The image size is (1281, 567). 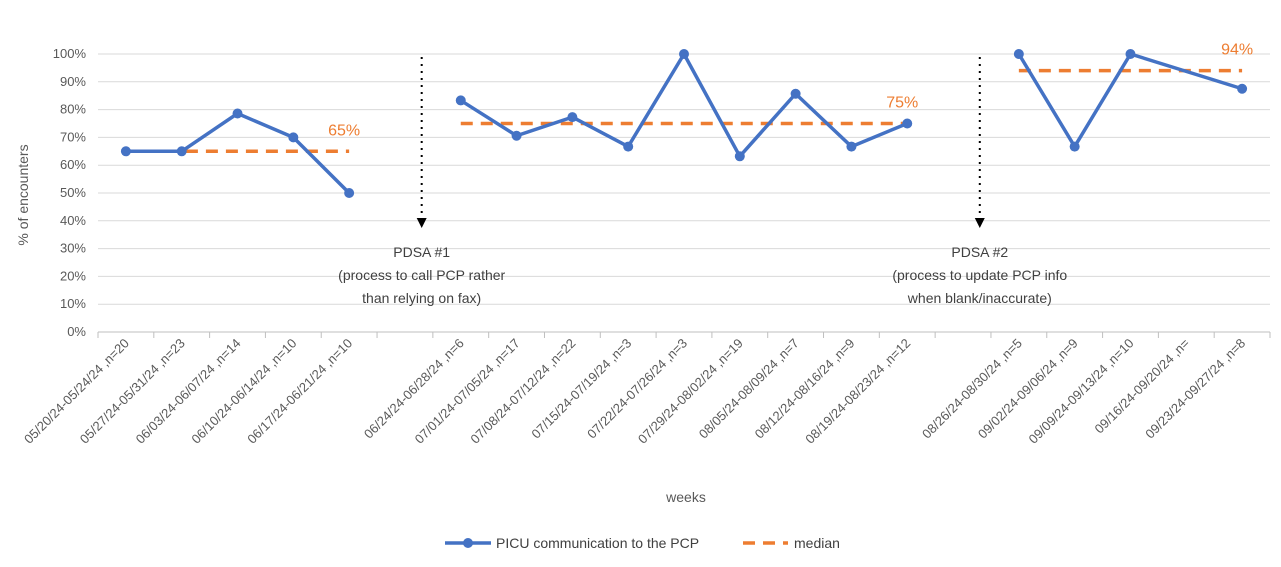 What do you see at coordinates (73, 220) in the screenshot?
I see `y-tick-label: 40%` at bounding box center [73, 220].